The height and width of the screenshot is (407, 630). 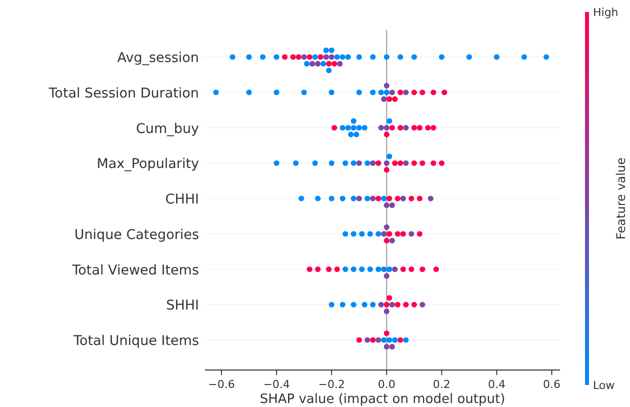 I want to click on y-tick-label: Total Session Duration, so click(x=123, y=93).